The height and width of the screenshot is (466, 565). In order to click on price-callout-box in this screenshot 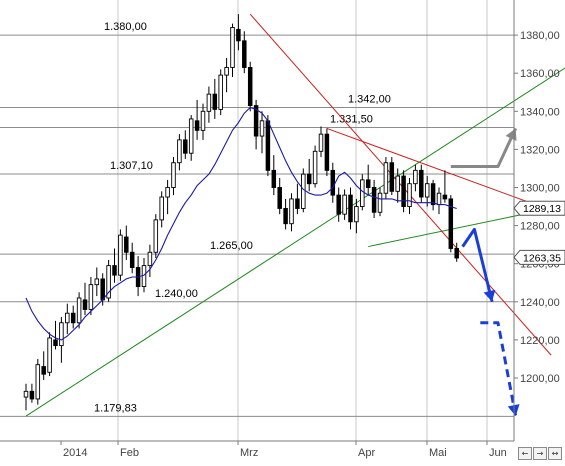, I will do `click(539, 257)`.